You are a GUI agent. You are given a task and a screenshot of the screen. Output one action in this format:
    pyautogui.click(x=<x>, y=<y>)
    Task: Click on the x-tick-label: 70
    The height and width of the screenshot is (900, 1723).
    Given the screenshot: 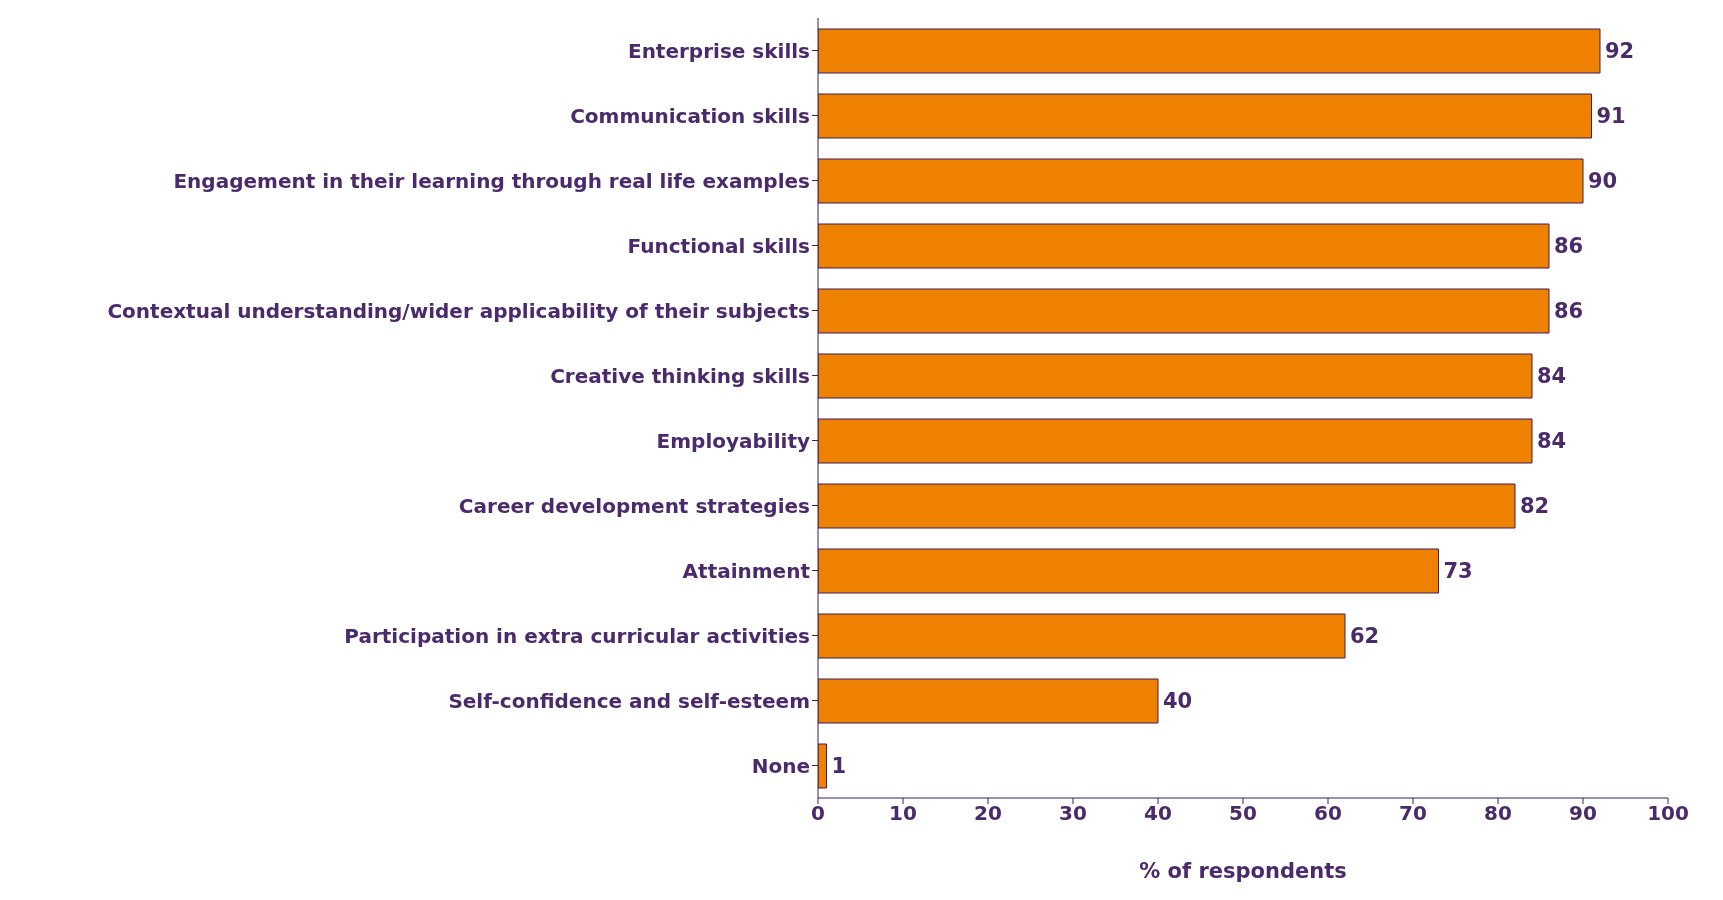 What is the action you would take?
    pyautogui.click(x=1413, y=813)
    